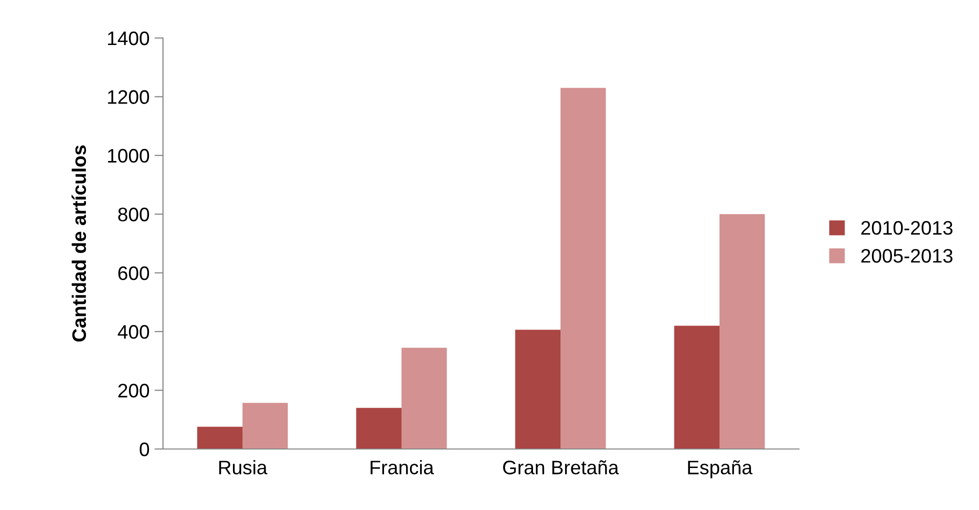 This screenshot has height=510, width=979. Describe the element at coordinates (145, 449) in the screenshot. I see `y-tick-label: 0` at that location.